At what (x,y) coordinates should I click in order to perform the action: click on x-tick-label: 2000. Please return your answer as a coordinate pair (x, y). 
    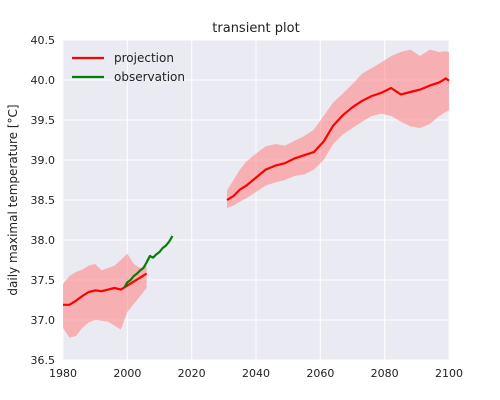
    Looking at the image, I should click on (127, 373).